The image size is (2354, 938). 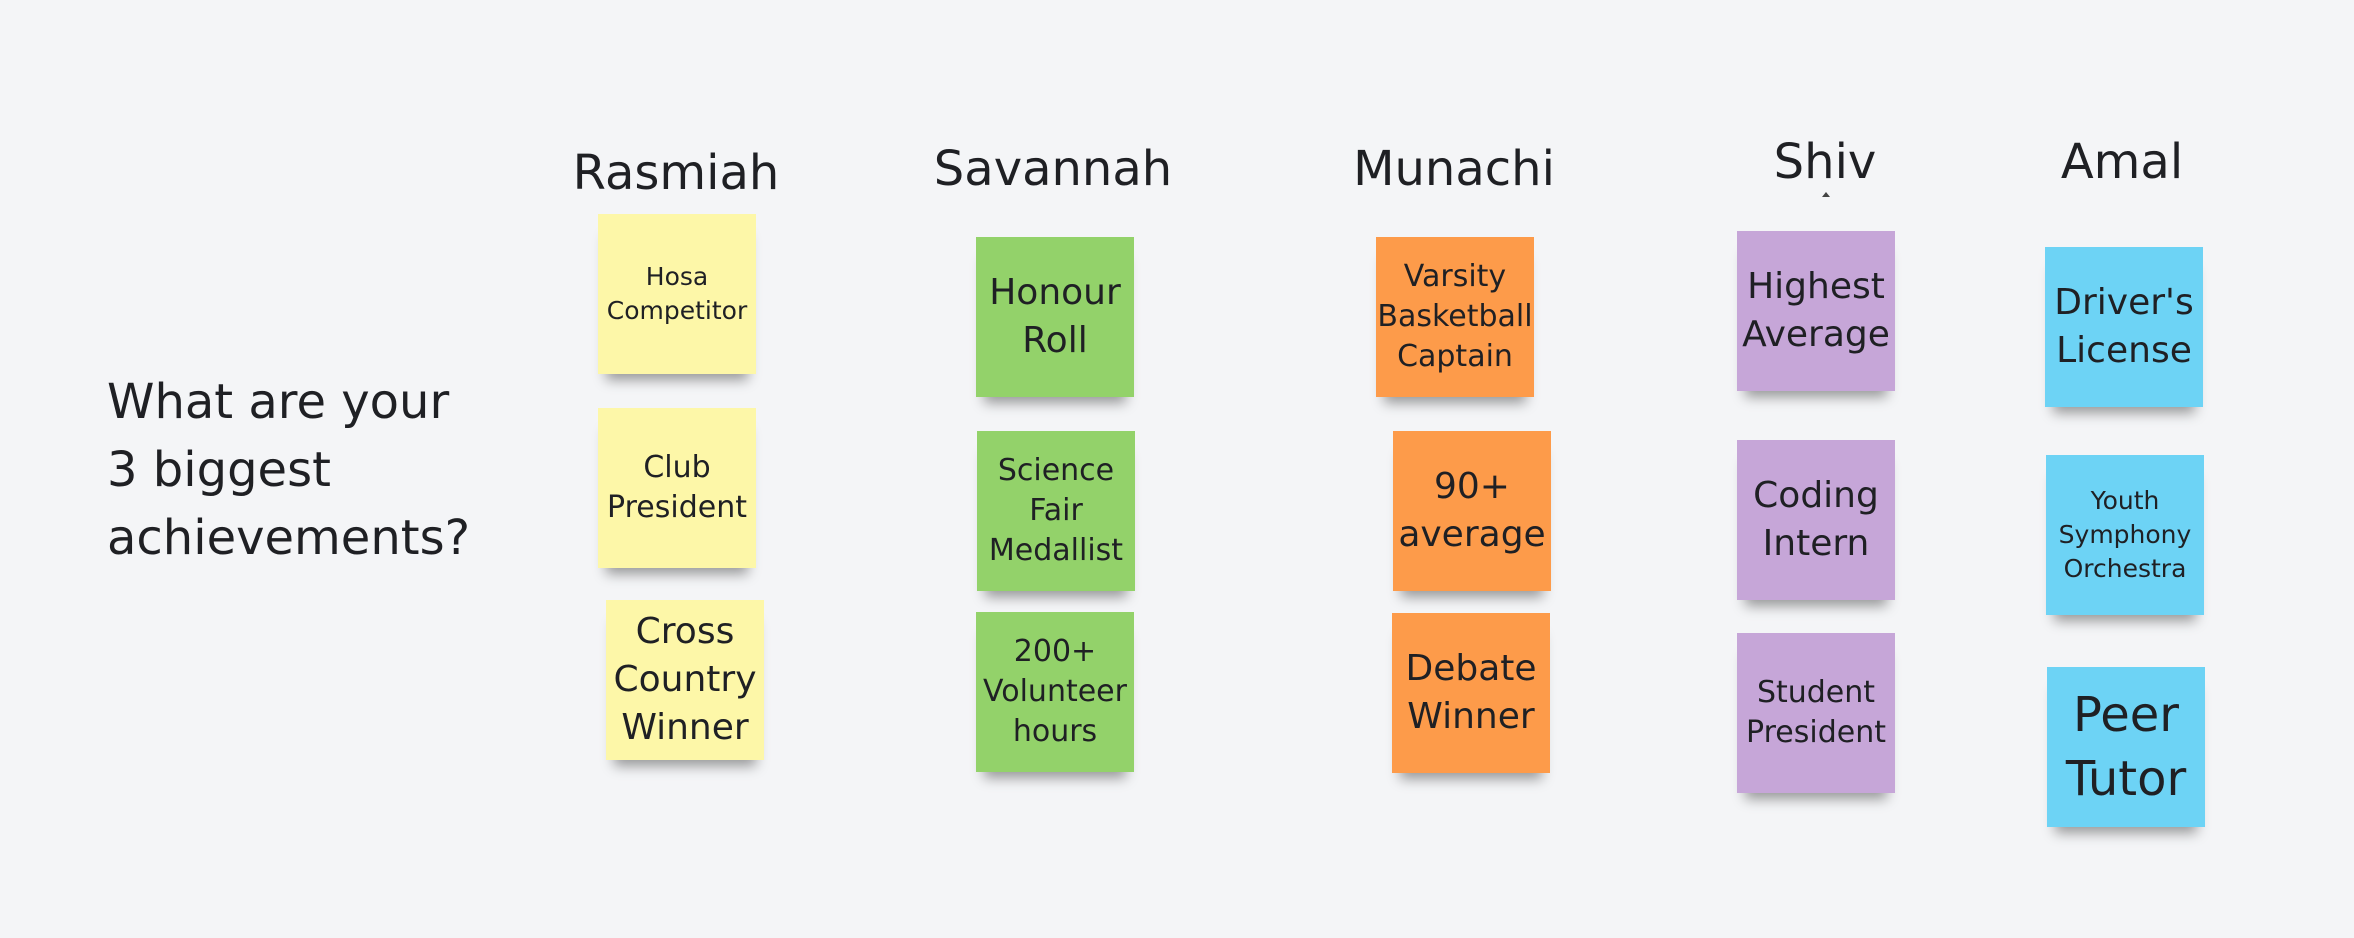 What do you see at coordinates (676, 173) in the screenshot?
I see `column-header-rasmiah: Rasmiah` at bounding box center [676, 173].